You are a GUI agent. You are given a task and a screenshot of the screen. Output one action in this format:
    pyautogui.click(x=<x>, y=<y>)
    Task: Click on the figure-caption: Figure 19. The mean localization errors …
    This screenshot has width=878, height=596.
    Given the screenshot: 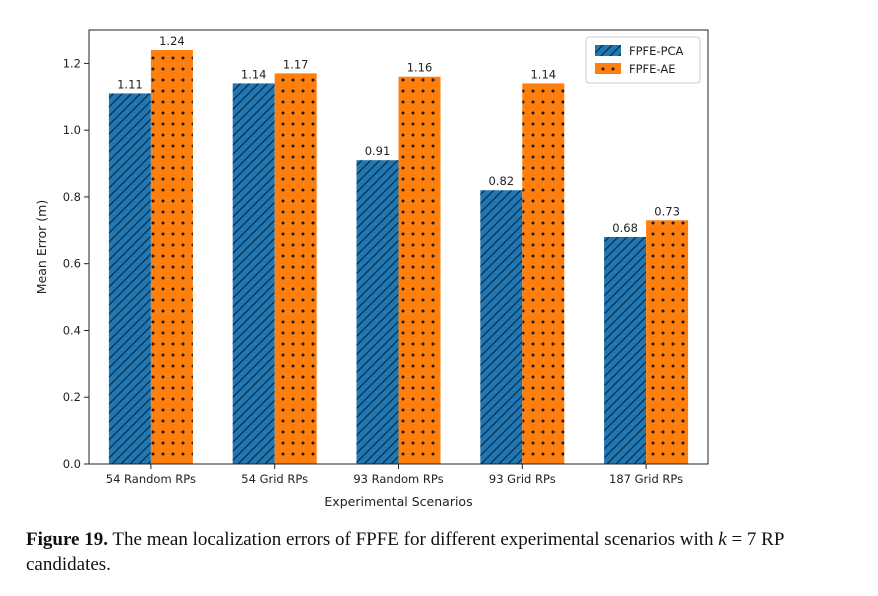 What is the action you would take?
    pyautogui.click(x=441, y=552)
    